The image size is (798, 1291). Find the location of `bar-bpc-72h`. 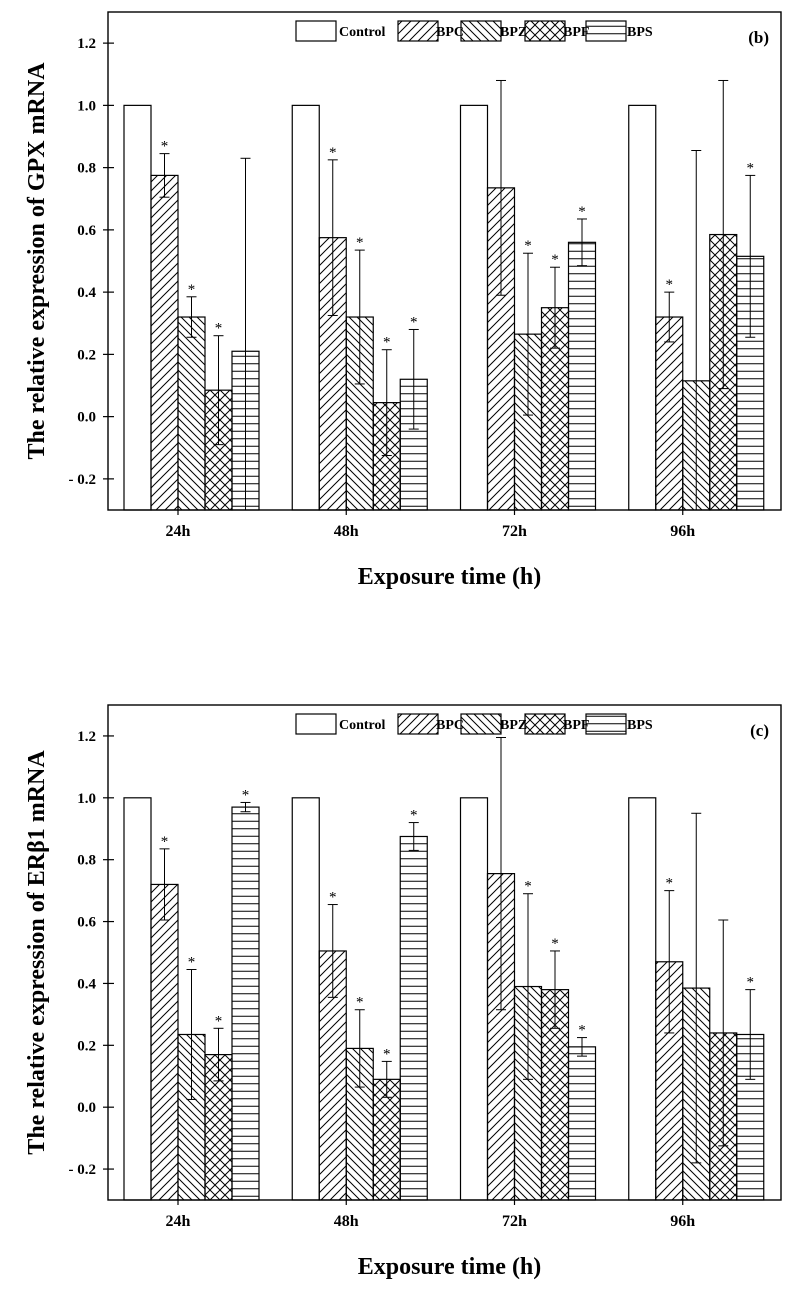

bar-bpc-72h is located at coordinates (501, 349).